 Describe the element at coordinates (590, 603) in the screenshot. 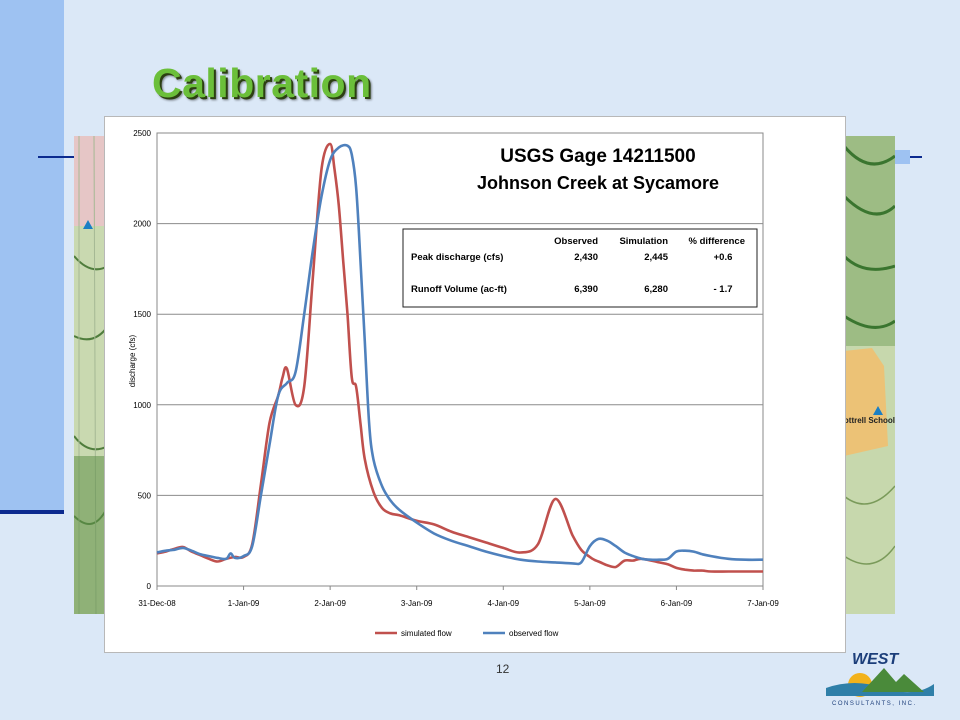

I see `x-tick-label: 5-Jan-09` at that location.